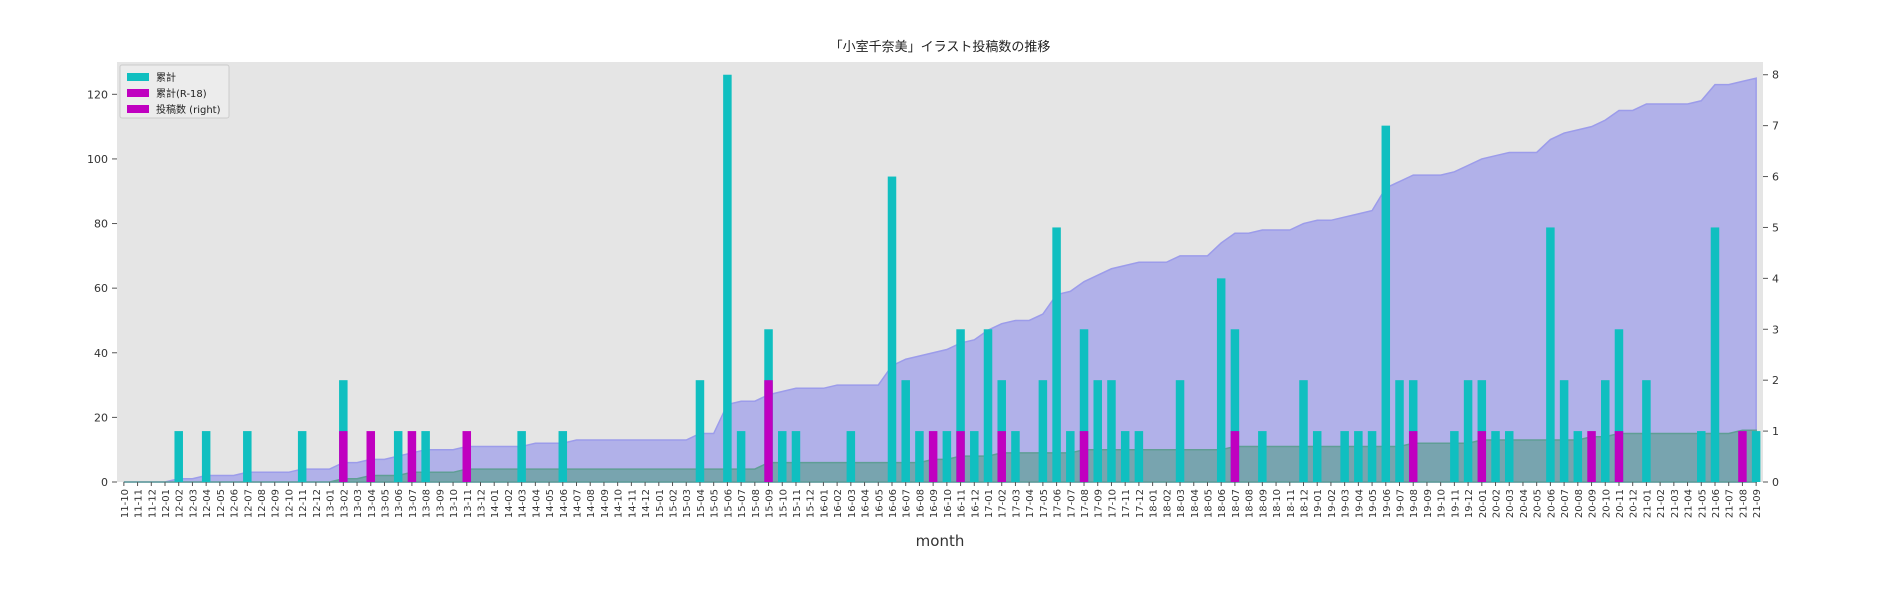 The width and height of the screenshot is (1900, 604). Describe the element at coordinates (1359, 503) in the screenshot. I see `x-tick-label: 19-04` at that location.